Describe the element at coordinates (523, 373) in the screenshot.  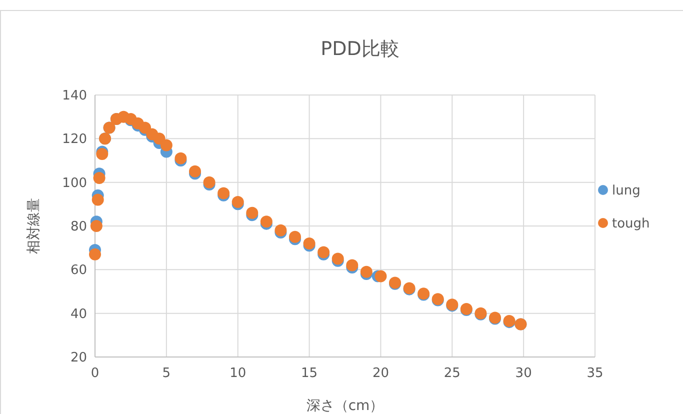
I see `x-tick-label: 30` at that location.